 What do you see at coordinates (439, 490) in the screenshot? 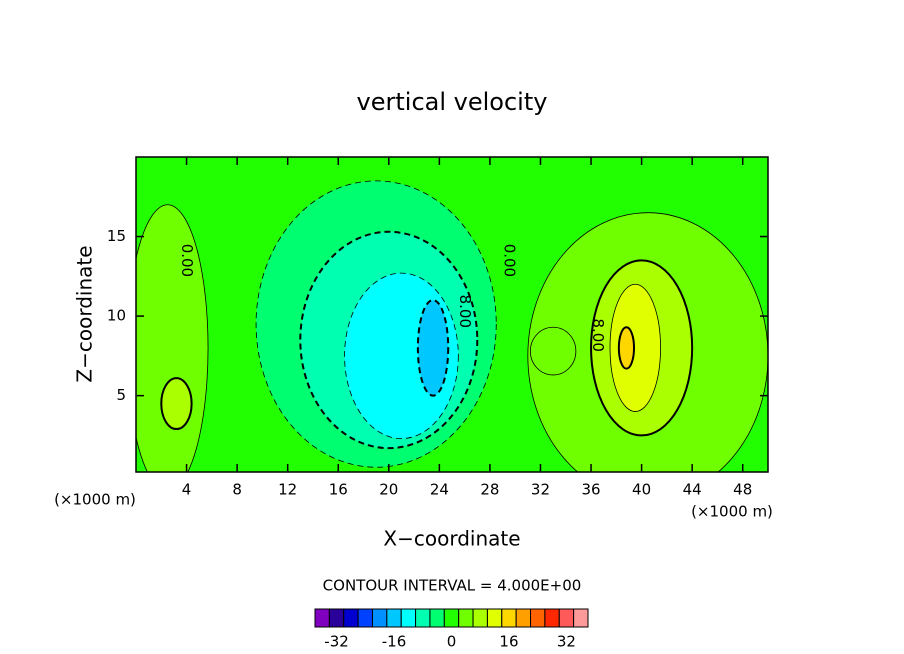
I see `x-tick-label: 24` at bounding box center [439, 490].